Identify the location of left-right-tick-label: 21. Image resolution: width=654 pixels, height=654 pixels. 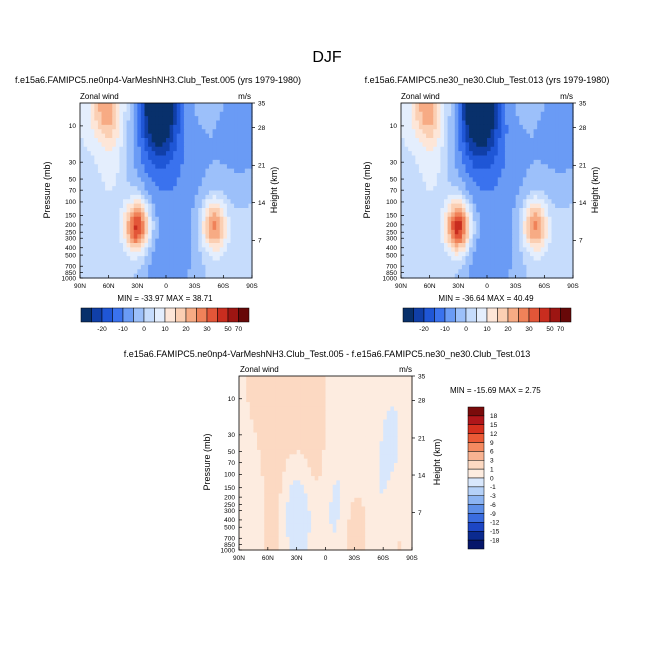
(262, 166).